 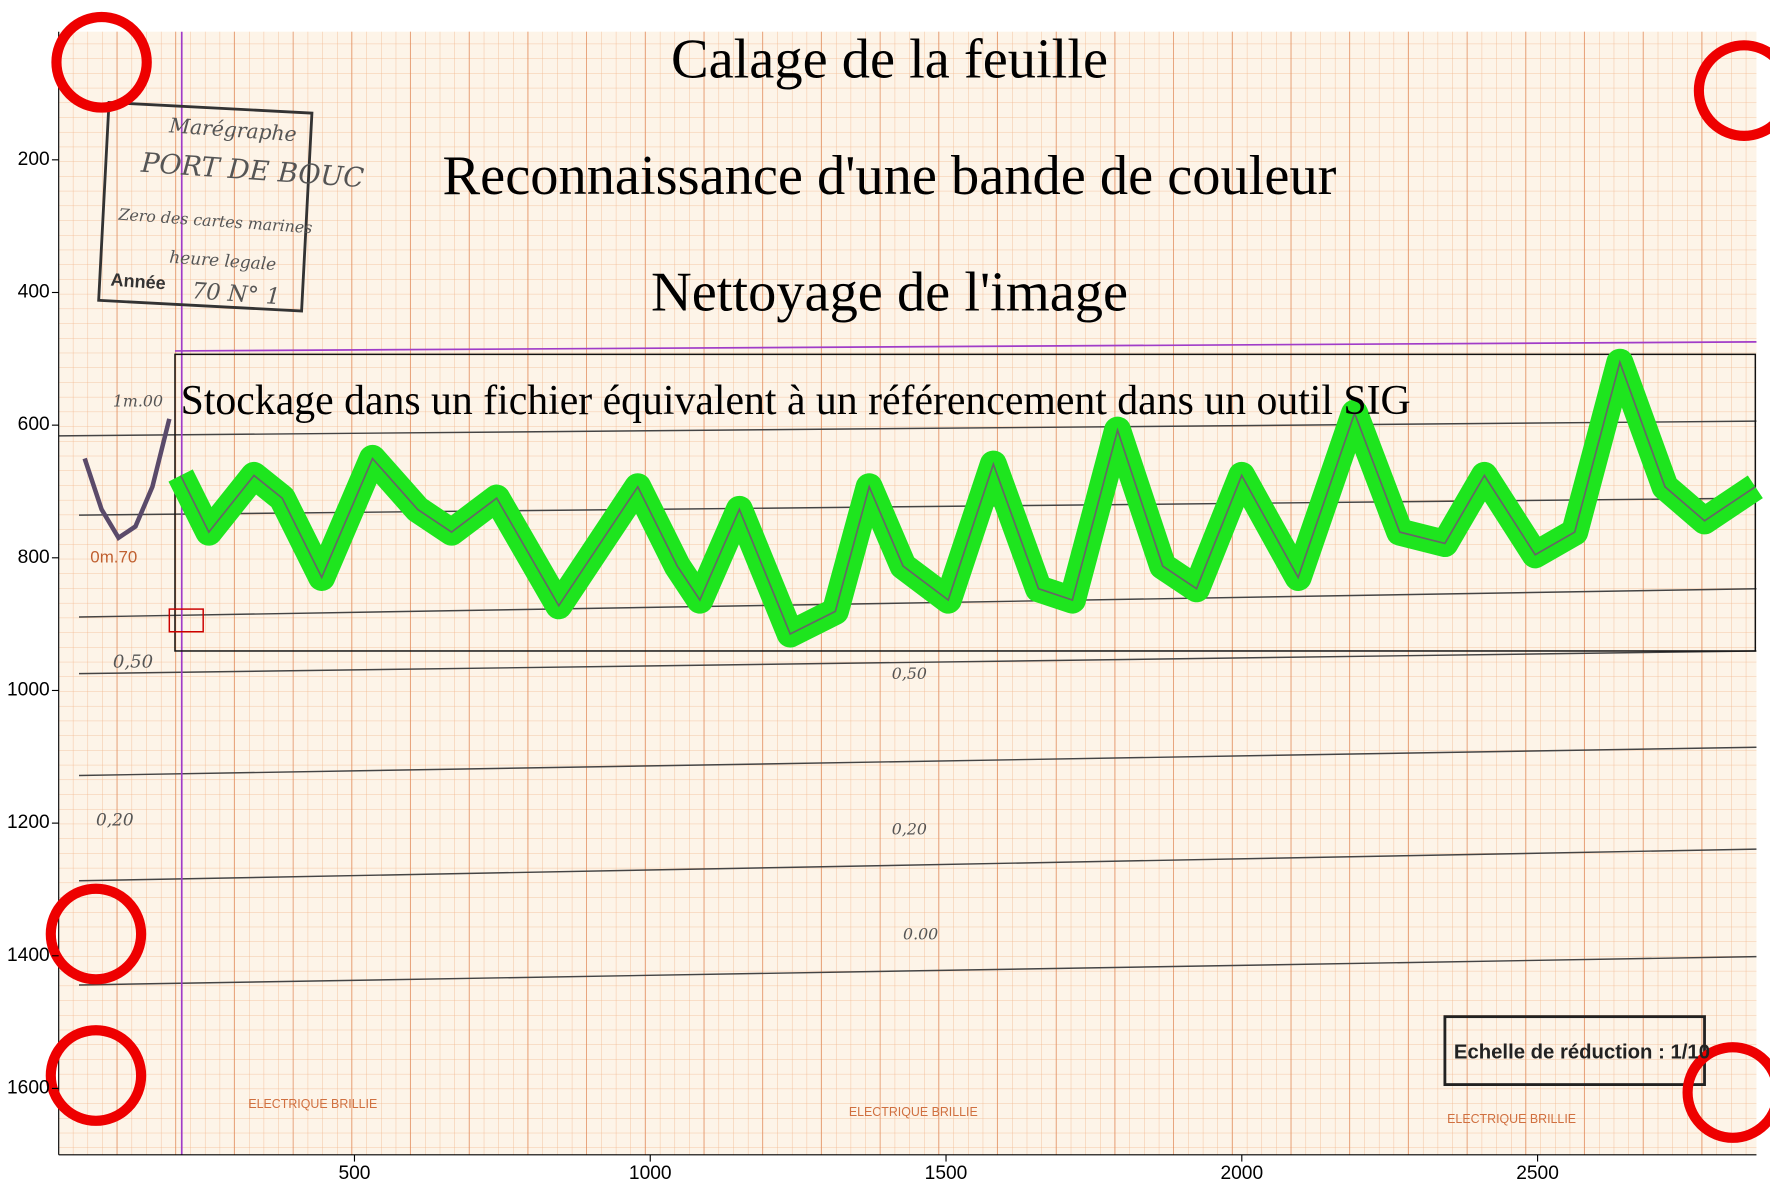 I want to click on stamp-text: 70 N° 1, so click(x=236, y=294).